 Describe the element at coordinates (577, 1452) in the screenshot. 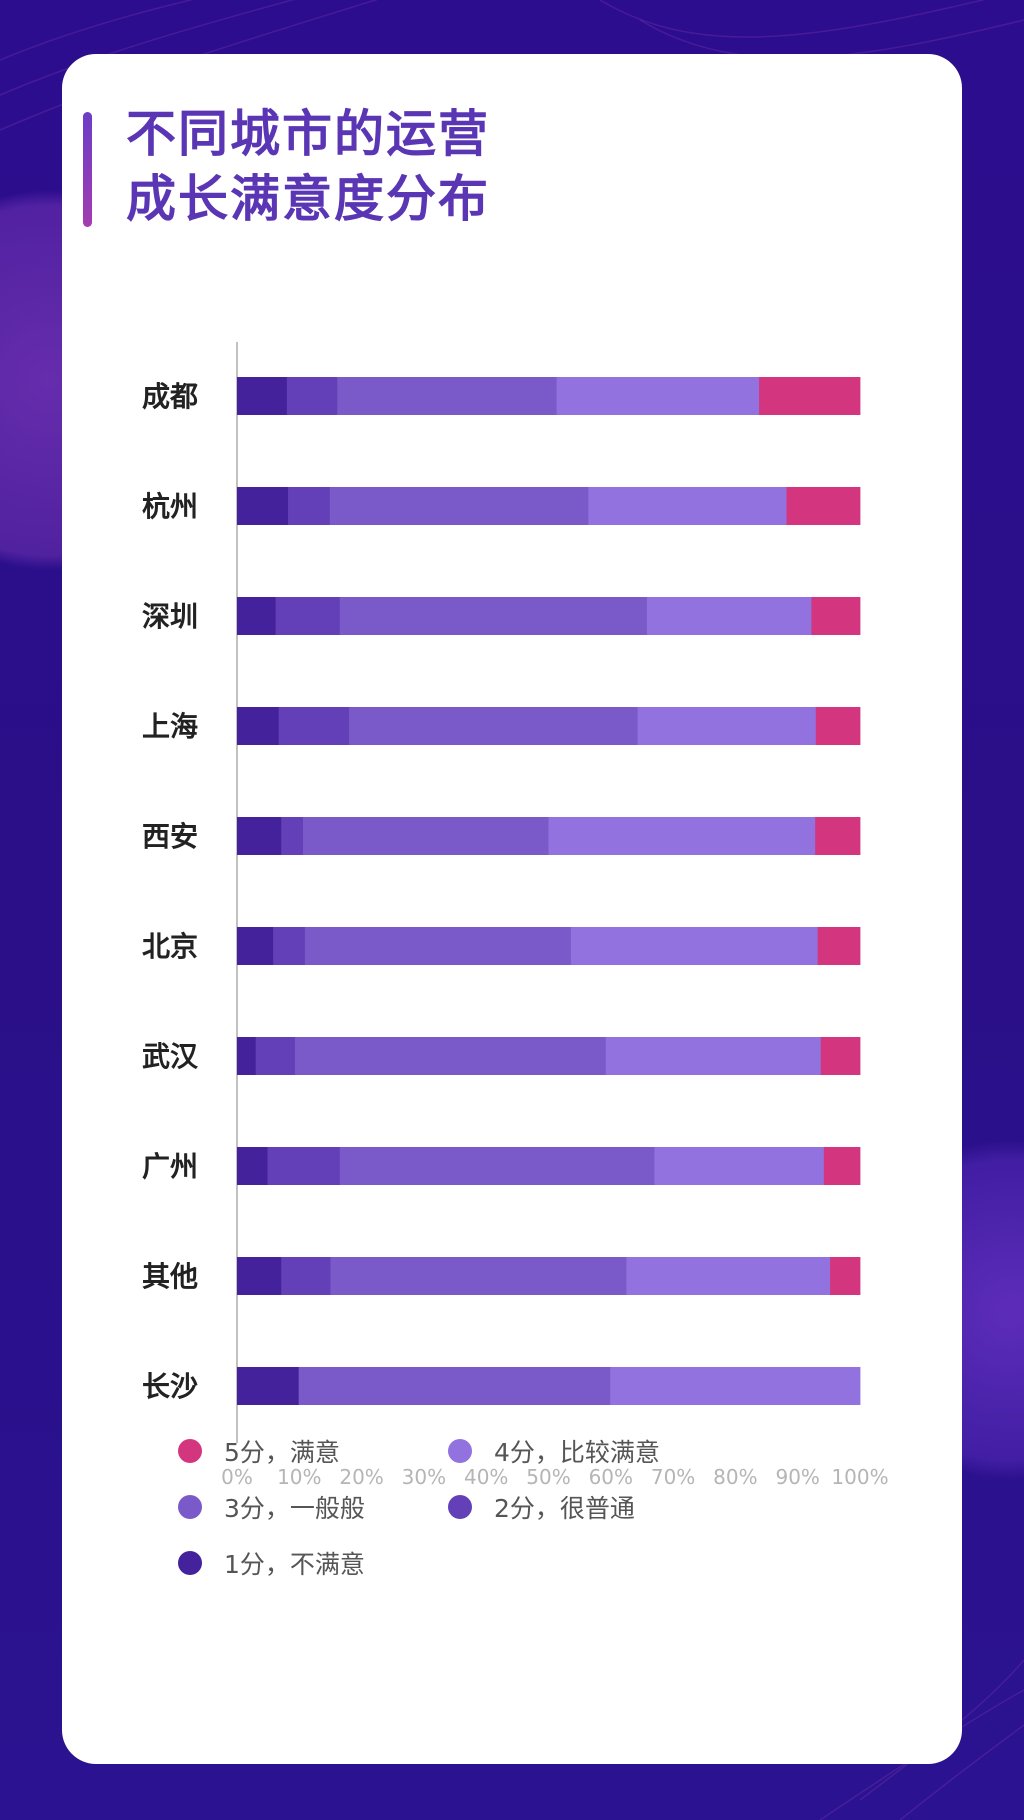

I see `legend-label: 4分，比较满意` at that location.